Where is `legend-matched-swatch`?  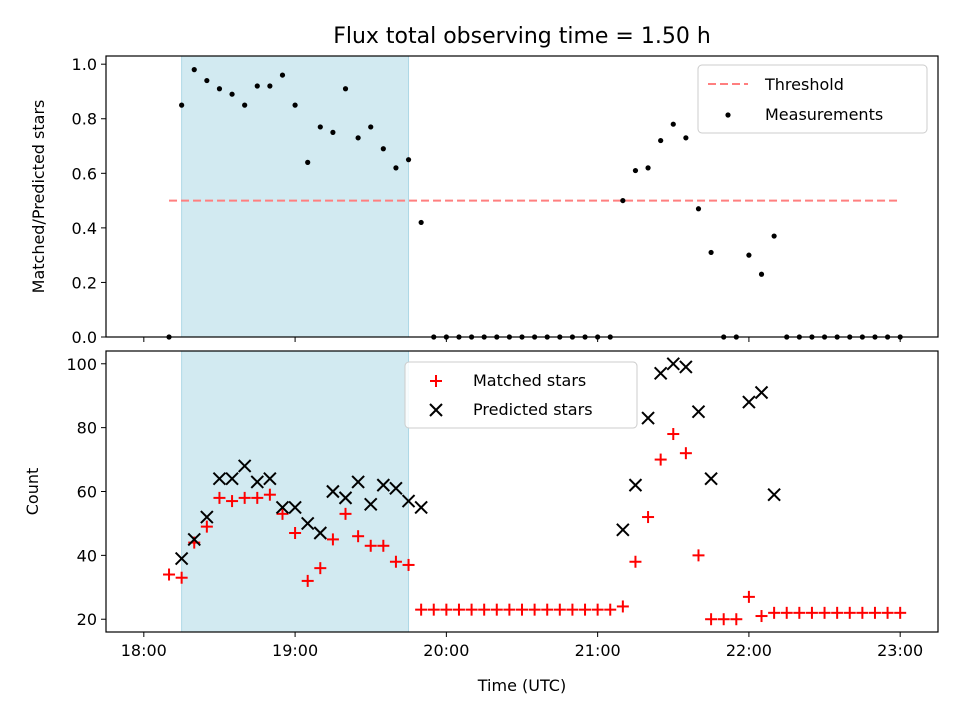
legend-matched-swatch is located at coordinates (436, 381).